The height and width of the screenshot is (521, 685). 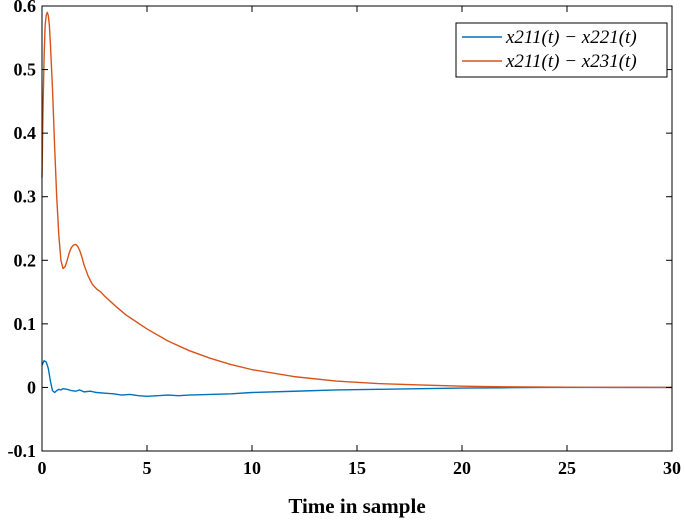 I want to click on y-tick-label: 0.1, so click(x=25, y=324).